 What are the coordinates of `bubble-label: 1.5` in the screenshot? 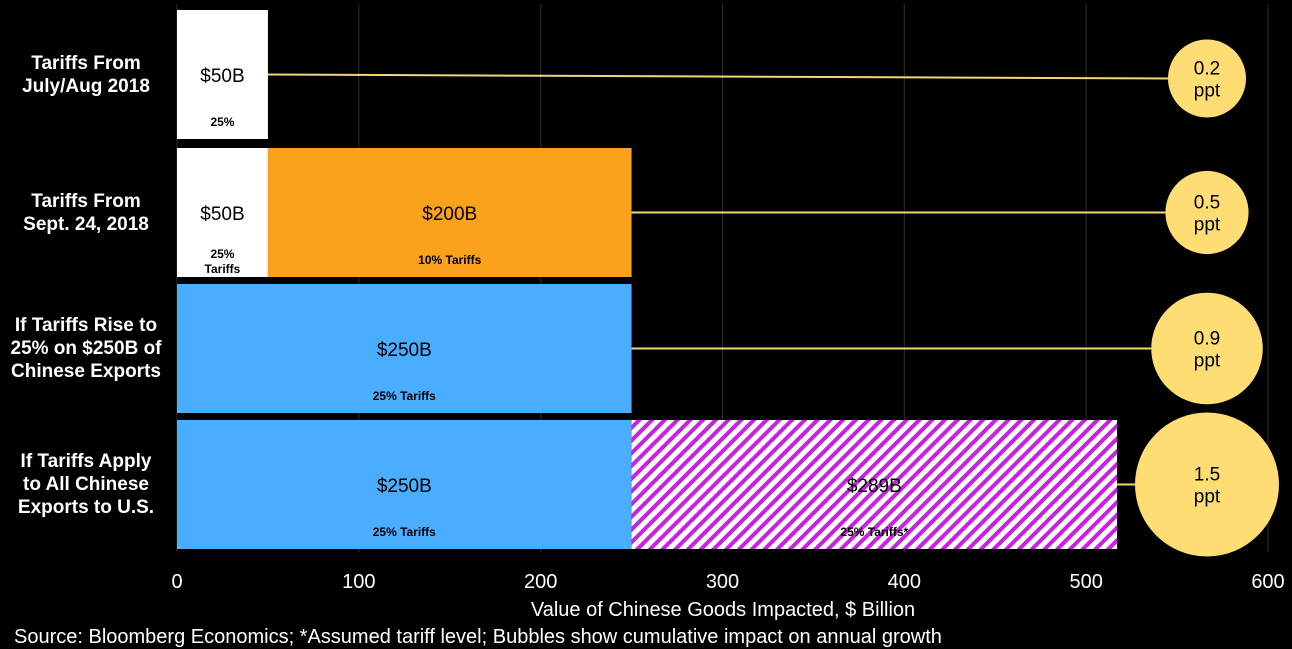 It's located at (1207, 475).